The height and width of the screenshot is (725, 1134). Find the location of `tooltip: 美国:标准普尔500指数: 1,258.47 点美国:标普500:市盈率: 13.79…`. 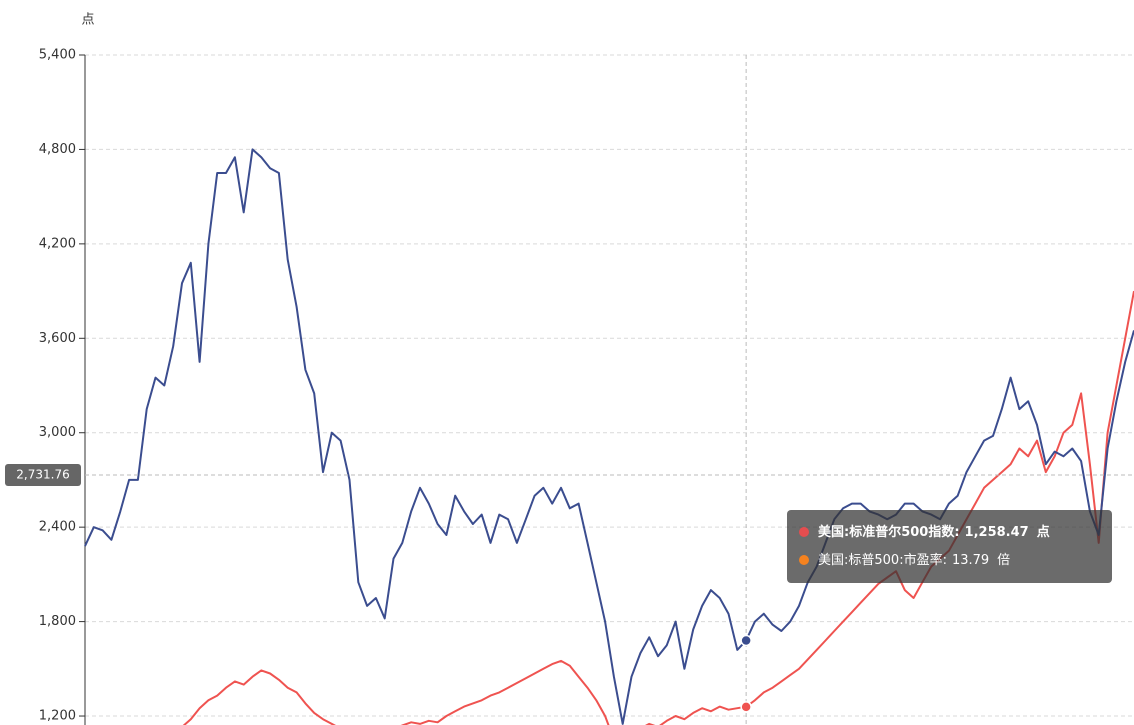

tooltip: 美国:标准普尔500指数: 1,258.47 点美国:标普500:市盈率: 13.79… is located at coordinates (949, 546).